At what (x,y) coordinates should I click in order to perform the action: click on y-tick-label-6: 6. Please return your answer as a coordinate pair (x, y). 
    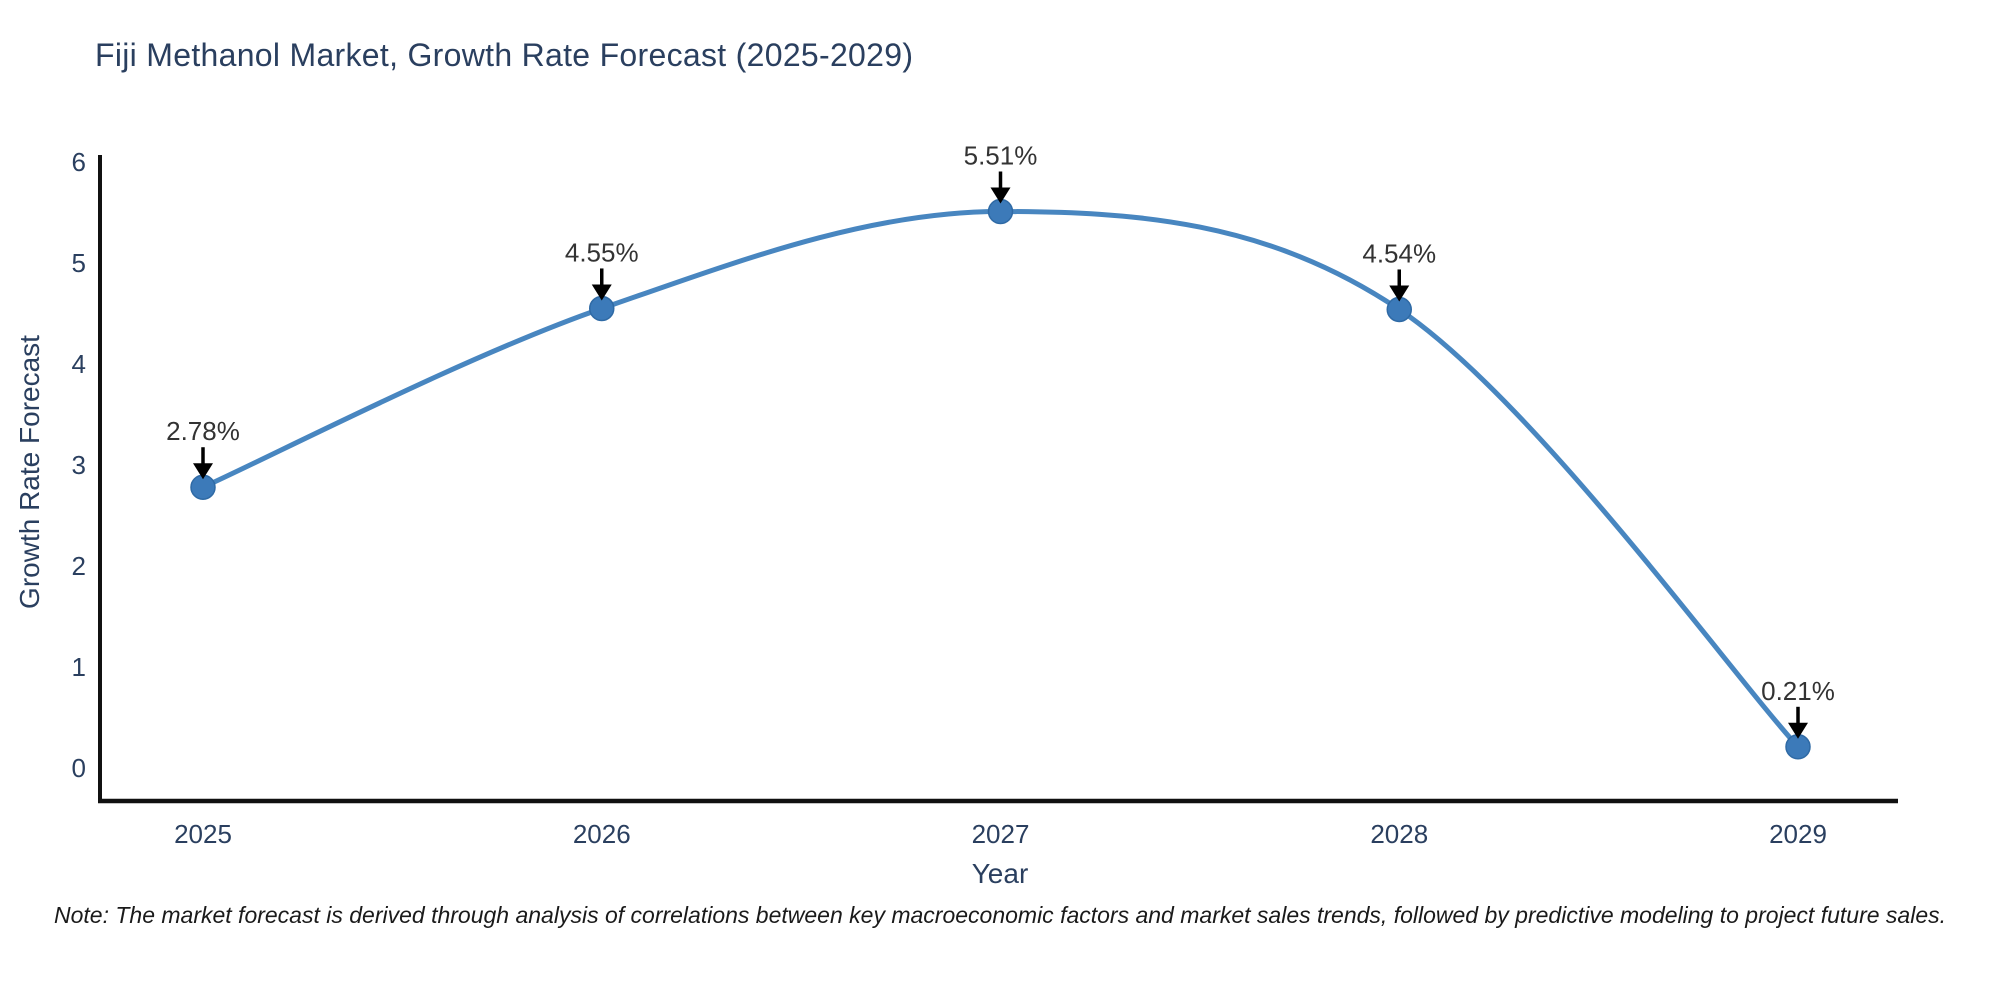
    Looking at the image, I should click on (79, 162).